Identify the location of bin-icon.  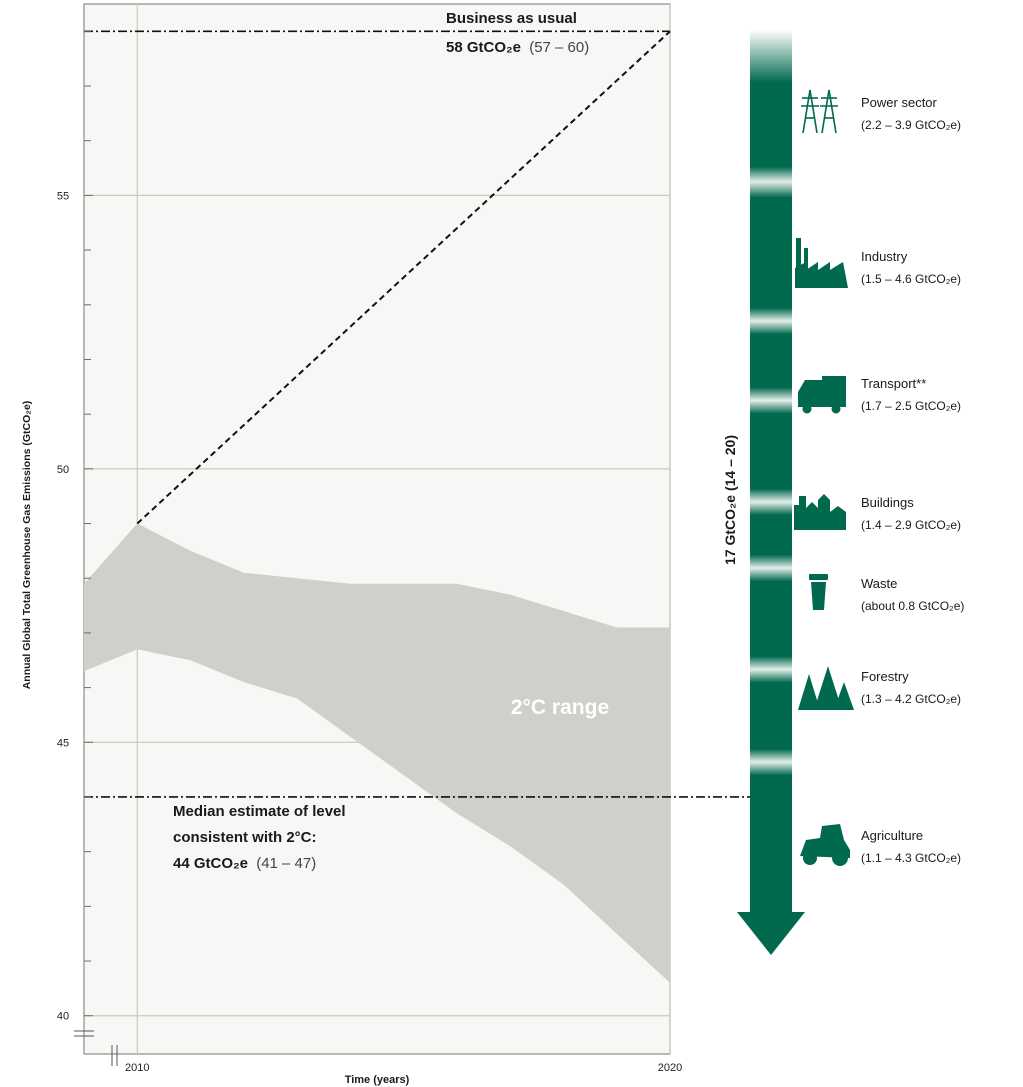
(818, 592).